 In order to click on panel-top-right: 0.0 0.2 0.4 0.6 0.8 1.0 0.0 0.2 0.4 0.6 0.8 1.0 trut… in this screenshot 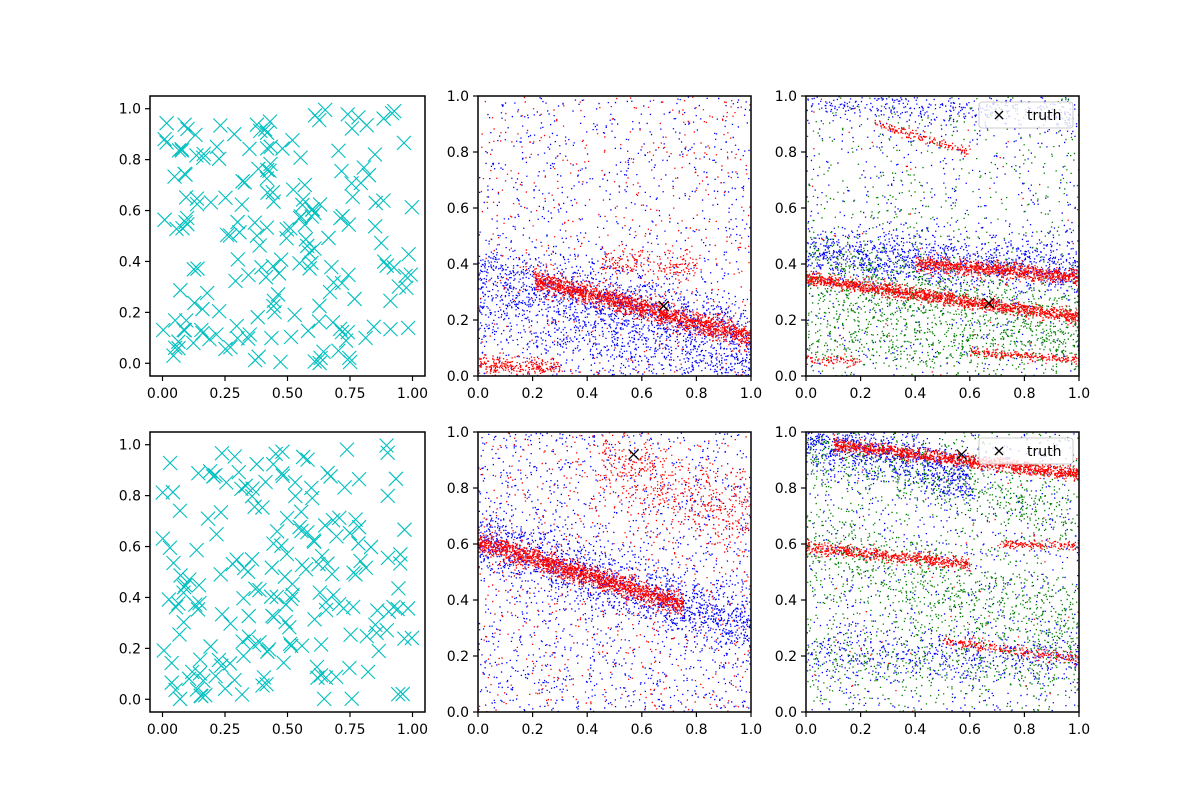, I will do `click(932, 245)`.